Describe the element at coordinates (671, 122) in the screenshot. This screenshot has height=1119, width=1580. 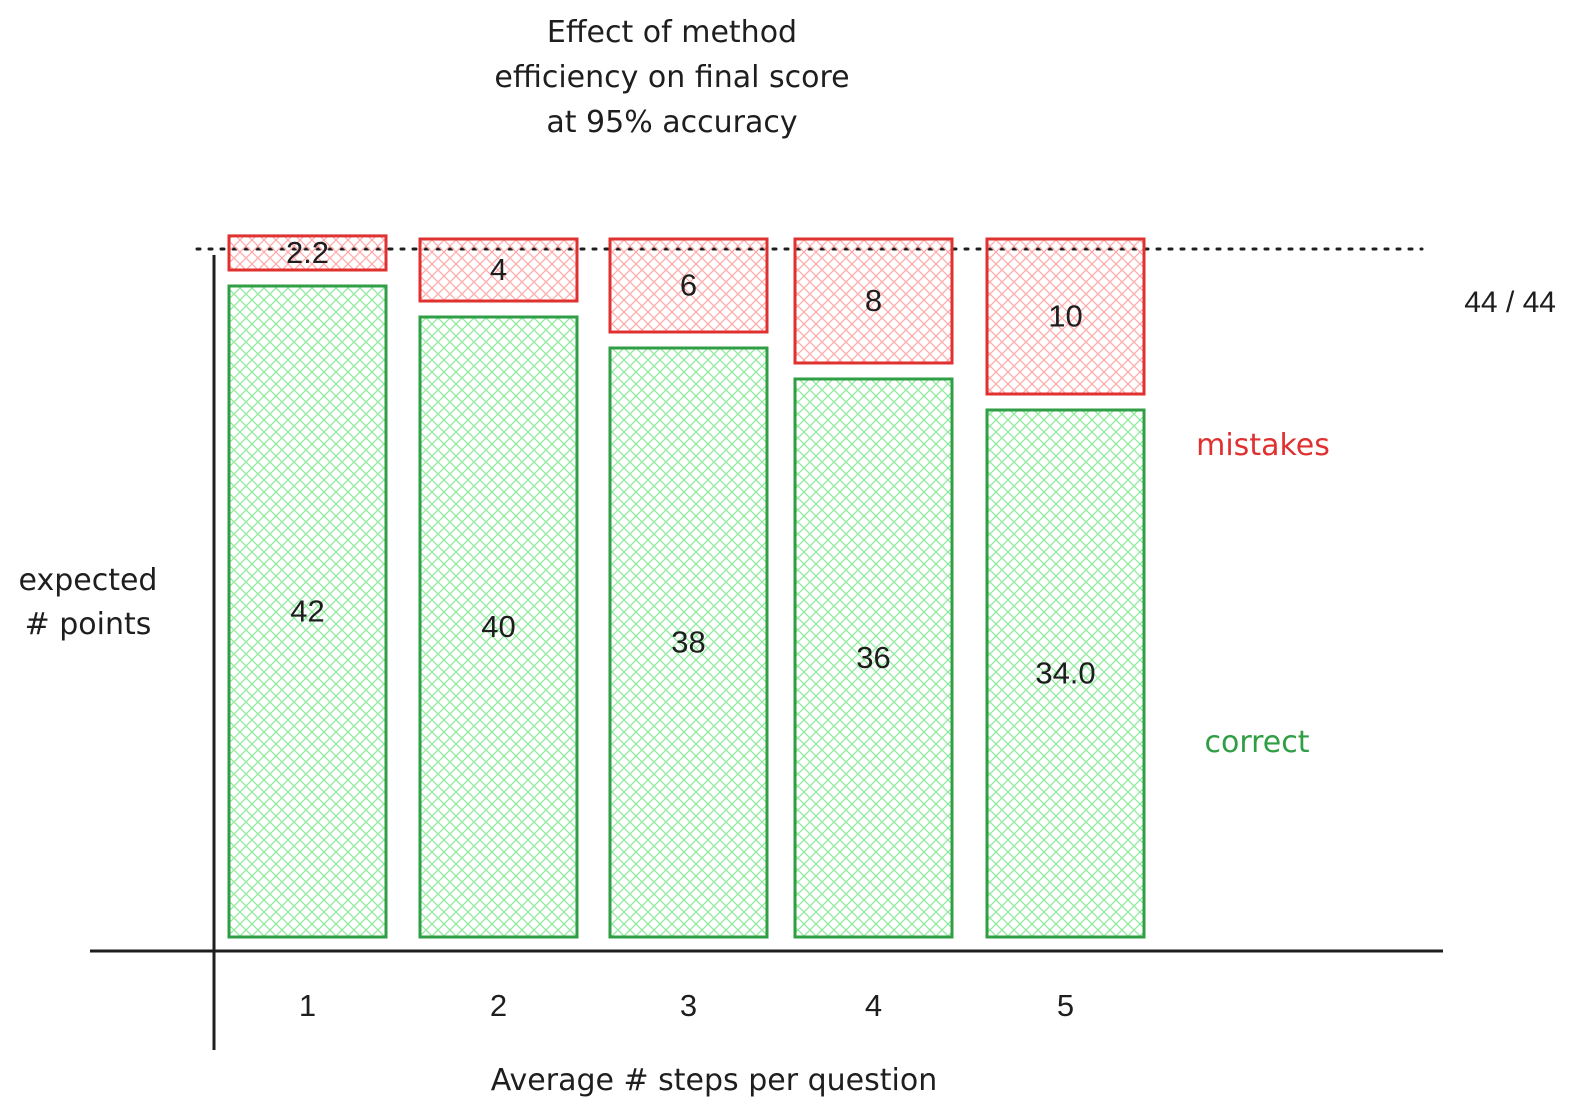
I see `chart-title-line-3: at 95% accuracy` at that location.